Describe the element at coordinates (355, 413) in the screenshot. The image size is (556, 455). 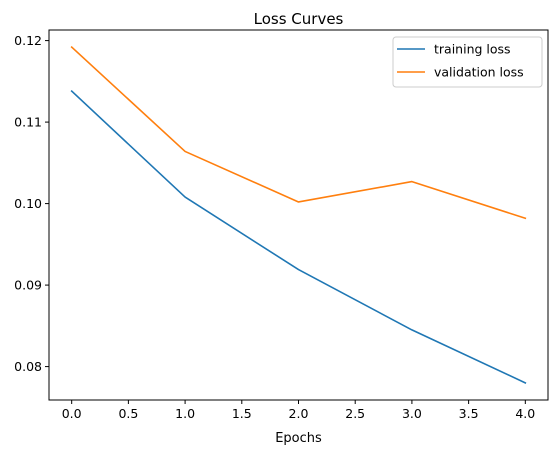
I see `x-tick-label: 2.5` at that location.